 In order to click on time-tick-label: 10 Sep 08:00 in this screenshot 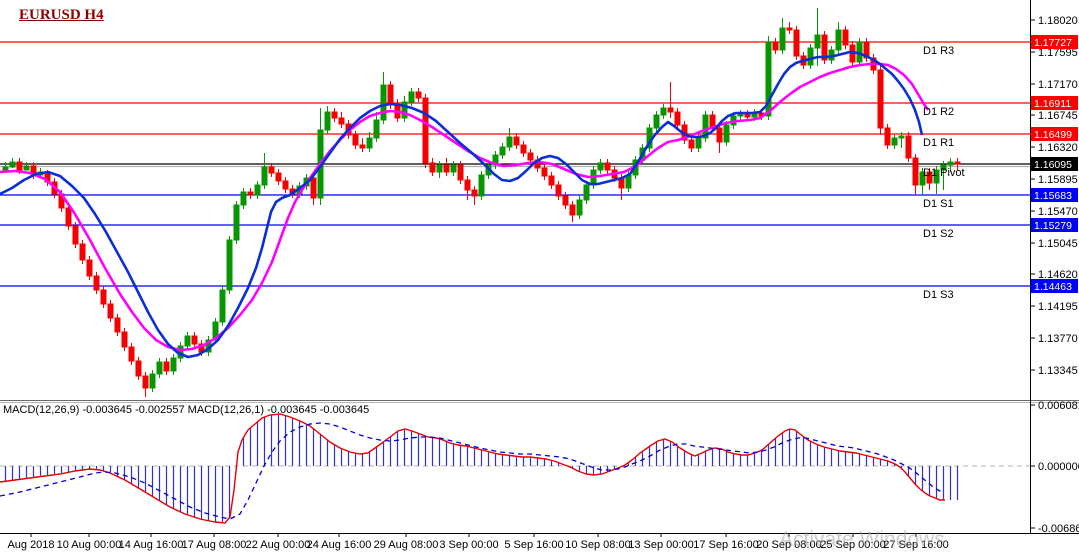, I will do `click(597, 545)`.